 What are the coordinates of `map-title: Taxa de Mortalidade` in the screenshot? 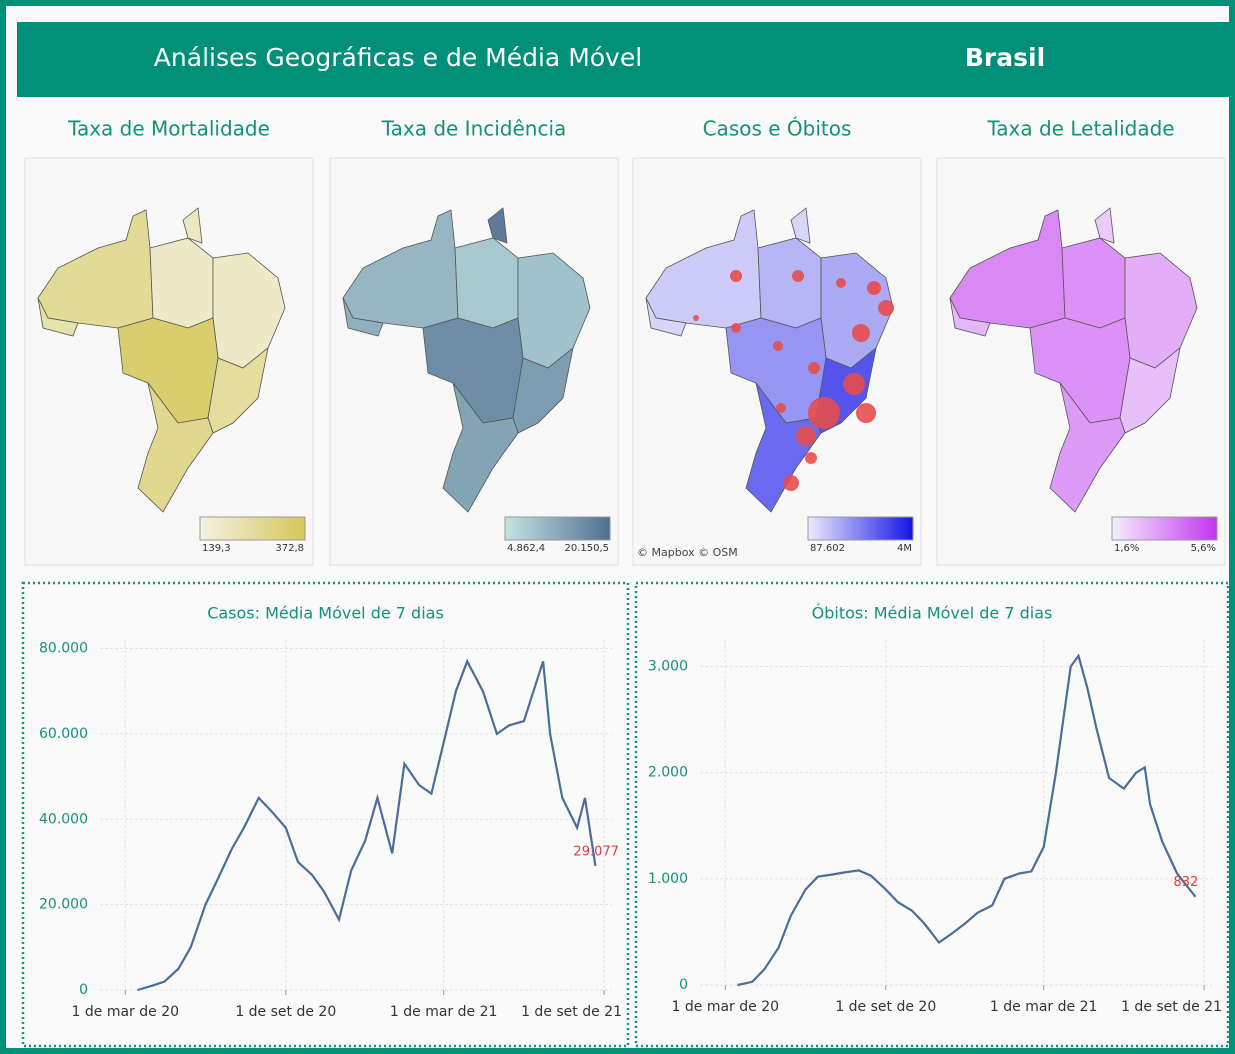 It's located at (168, 129).